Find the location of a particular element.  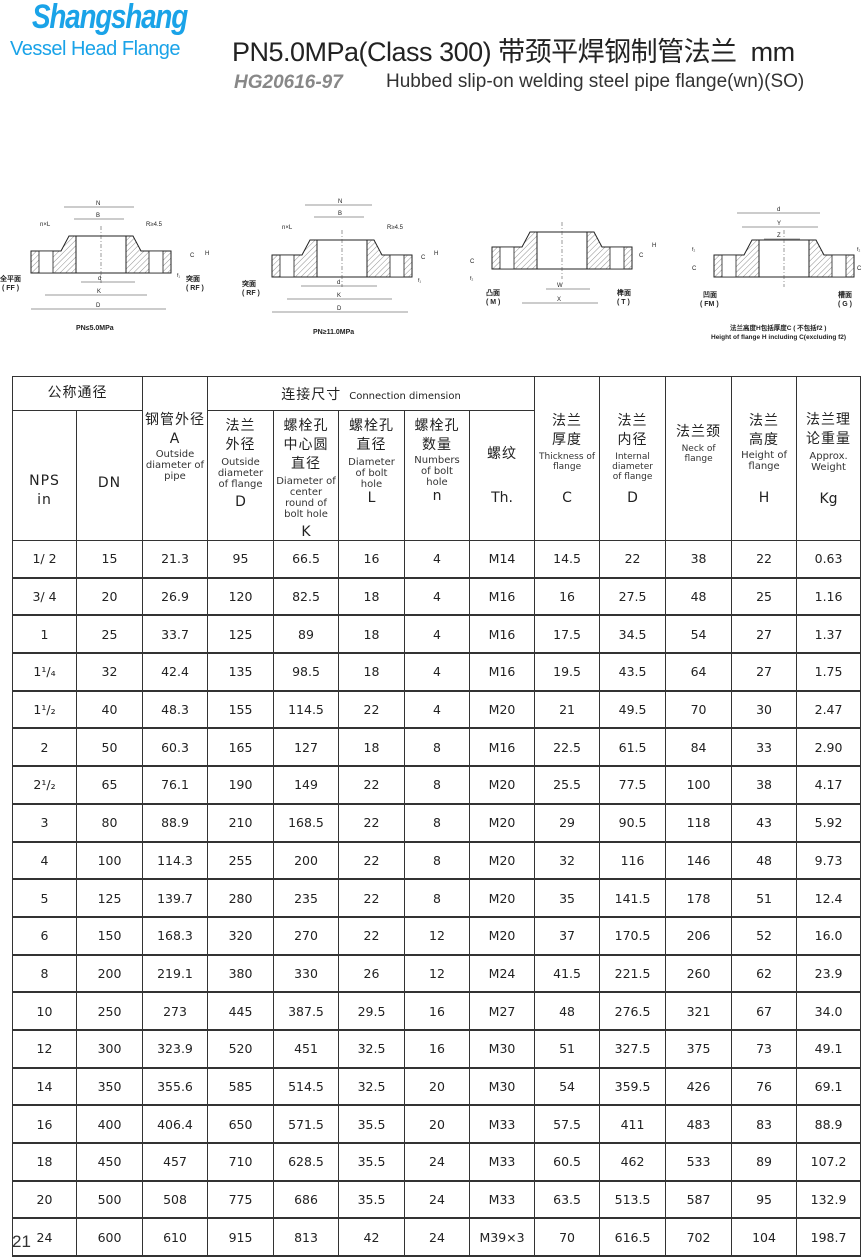

table-cell: 139.7 is located at coordinates (175, 898).